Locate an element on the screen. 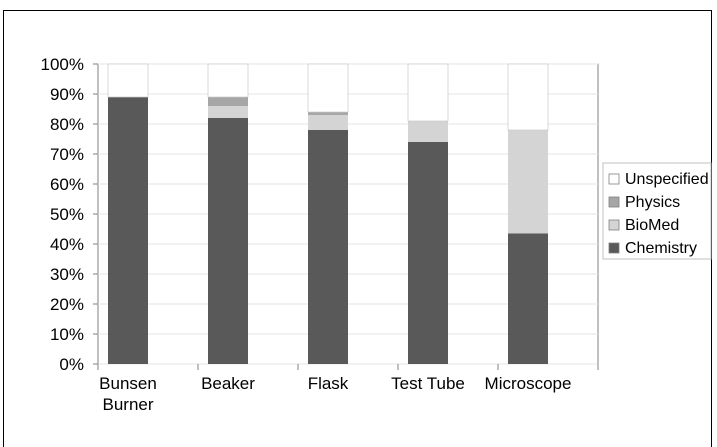 This screenshot has width=717, height=447. legend-box is located at coordinates (657, 211).